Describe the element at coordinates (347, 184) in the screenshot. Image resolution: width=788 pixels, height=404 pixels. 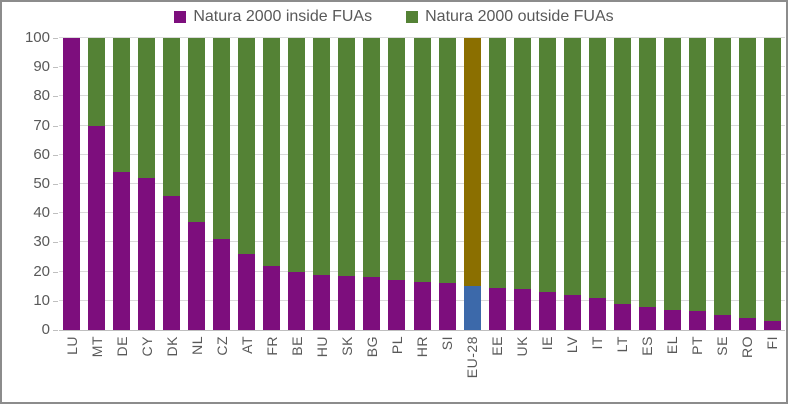
I see `bar-sk` at that location.